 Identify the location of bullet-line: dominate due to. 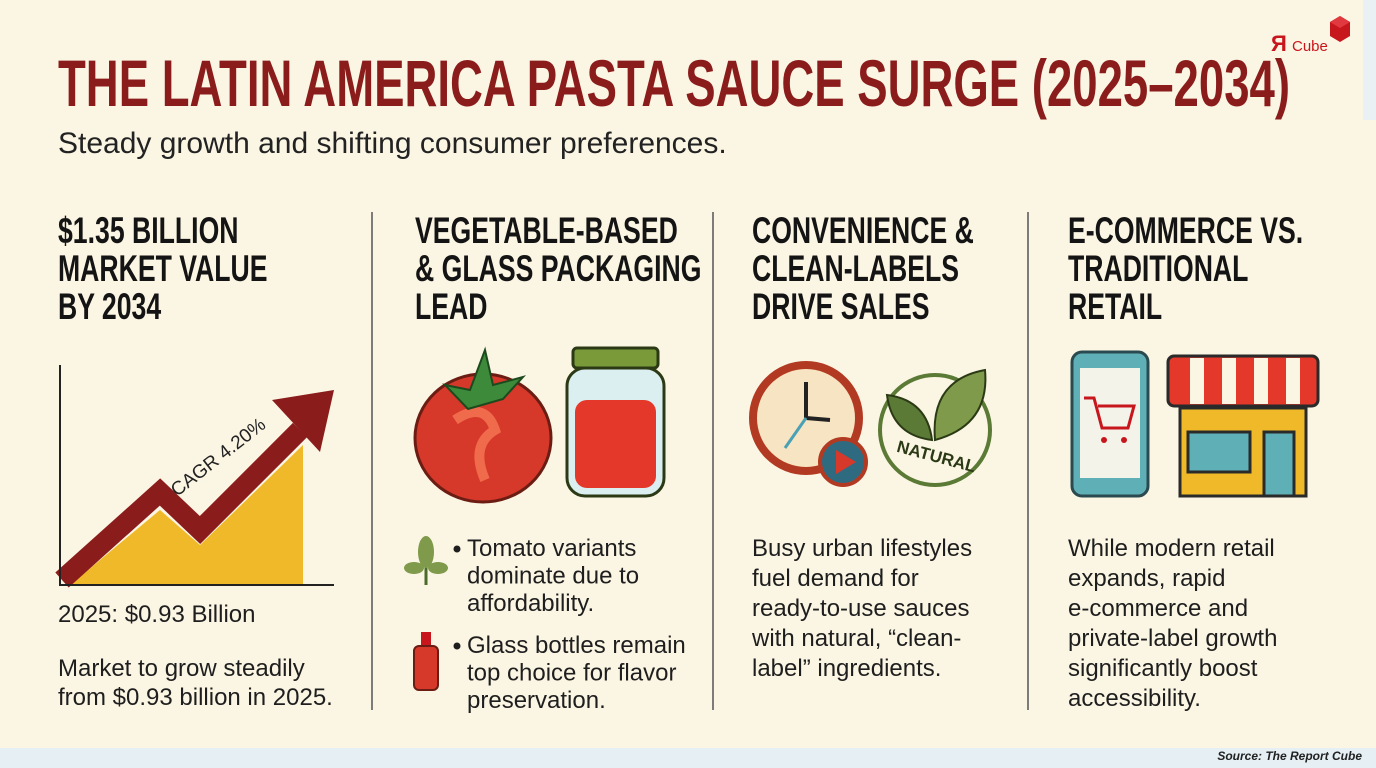
(553, 576).